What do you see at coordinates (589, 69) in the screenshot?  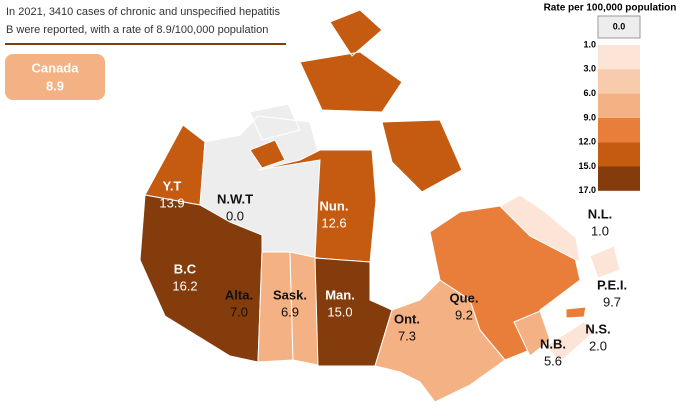 I see `legend-break-label: 3.0` at bounding box center [589, 69].